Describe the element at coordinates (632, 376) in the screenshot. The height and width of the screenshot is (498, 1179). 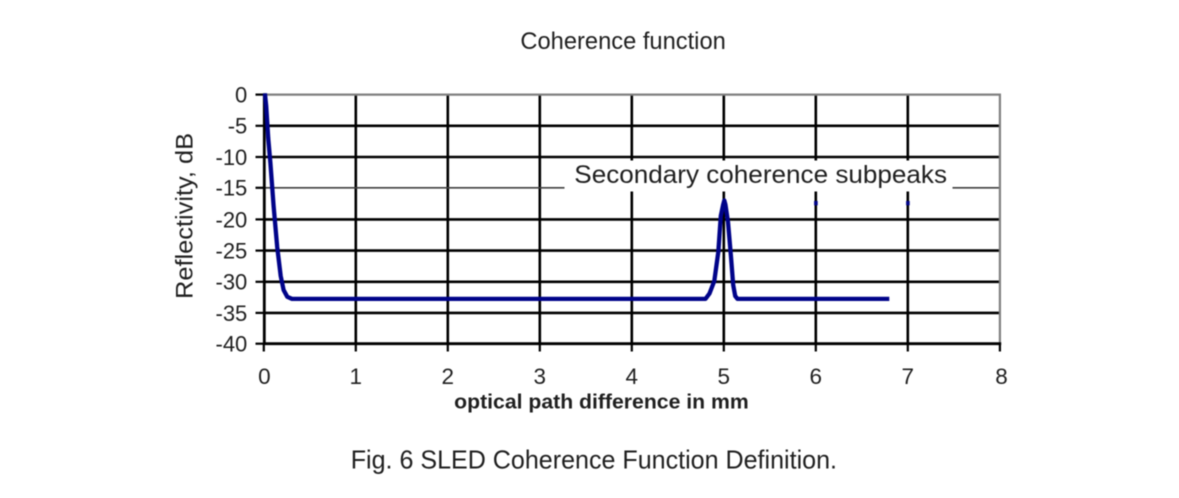
I see `svg-text: 4` at that location.